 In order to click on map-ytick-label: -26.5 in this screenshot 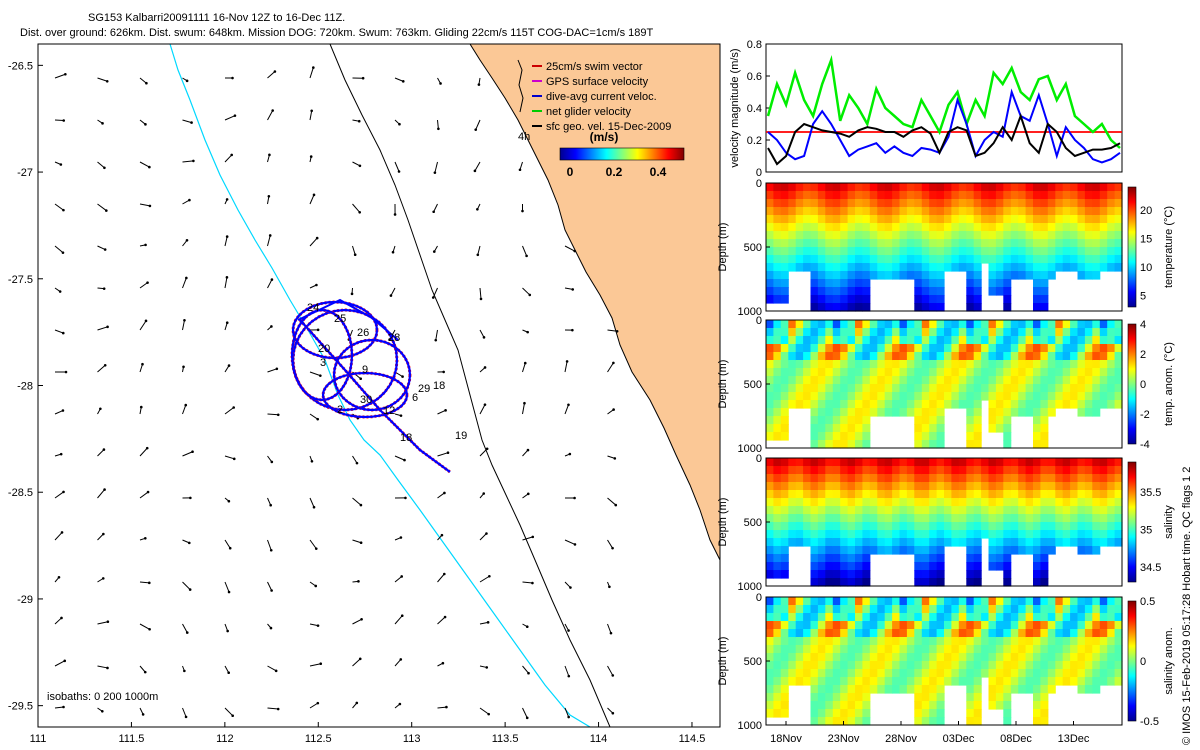, I will do `click(20, 66)`.